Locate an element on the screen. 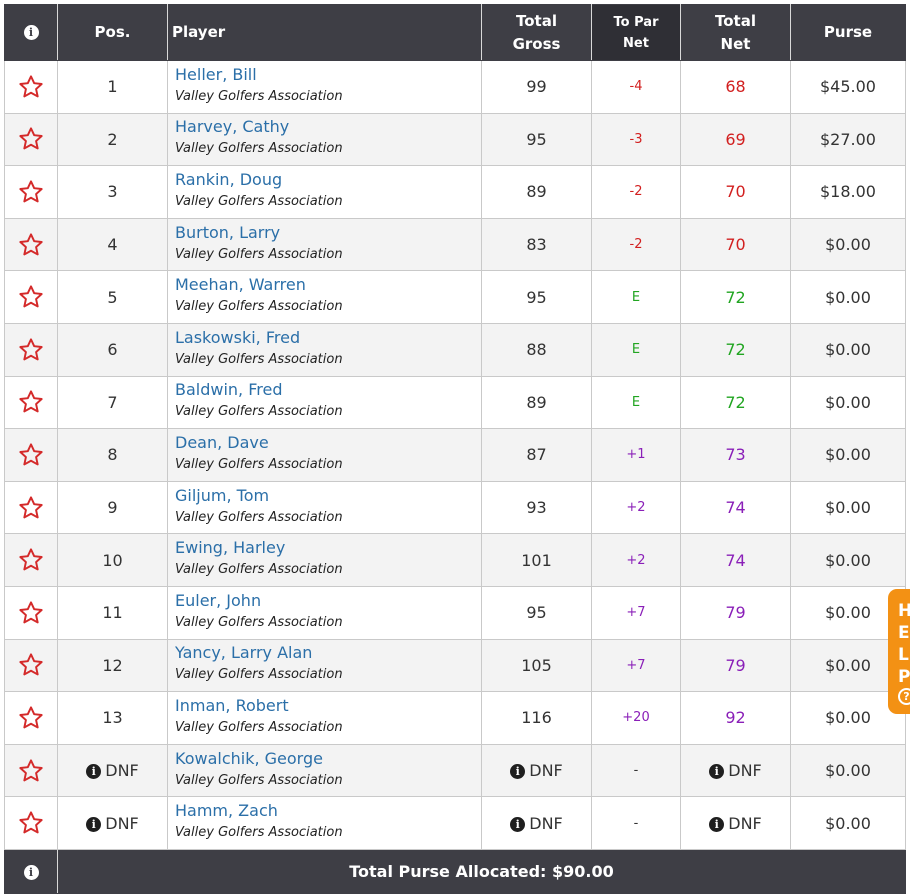 The width and height of the screenshot is (910, 894). player-name-link: Yancy, Larry Alan is located at coordinates (244, 653).